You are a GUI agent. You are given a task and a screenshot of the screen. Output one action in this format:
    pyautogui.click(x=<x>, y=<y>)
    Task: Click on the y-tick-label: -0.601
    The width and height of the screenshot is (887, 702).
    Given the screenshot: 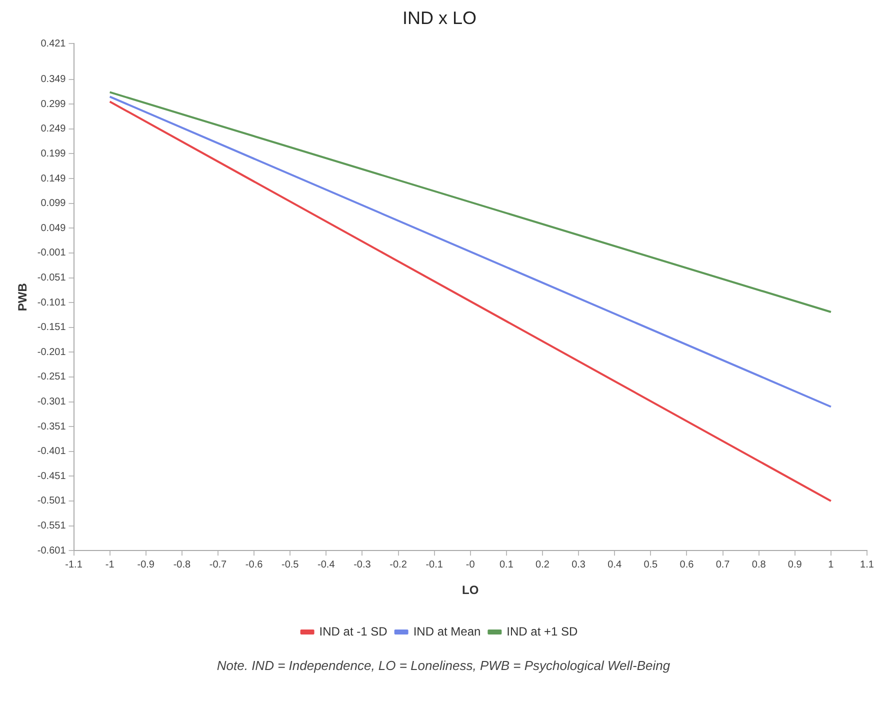 What is the action you would take?
    pyautogui.click(x=51, y=550)
    